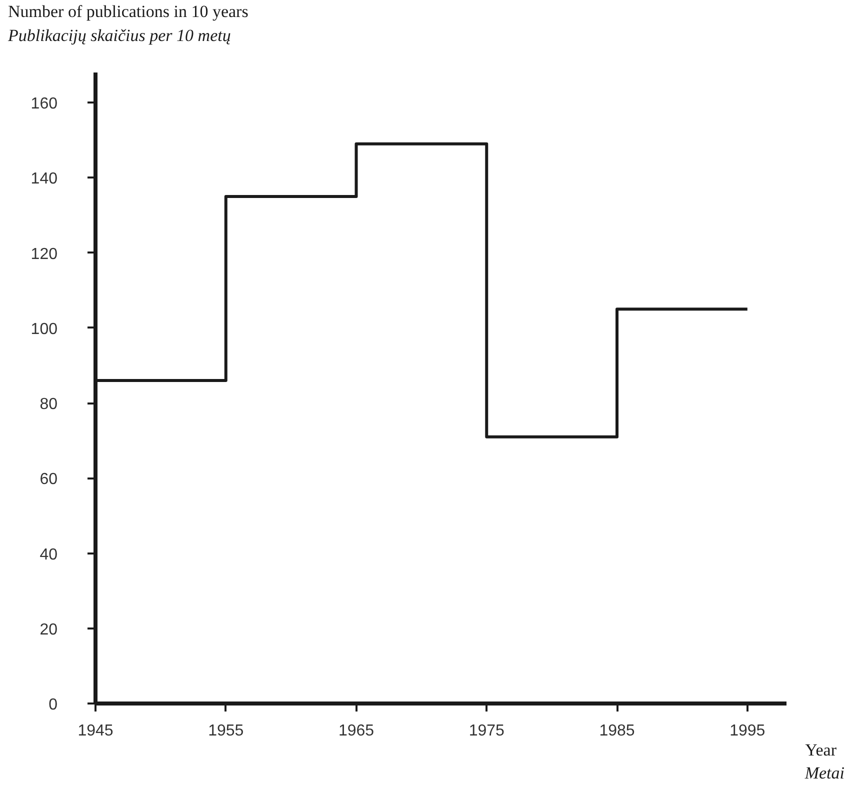 The width and height of the screenshot is (861, 788). I want to click on x-axis-title: Year Metai, so click(824, 761).